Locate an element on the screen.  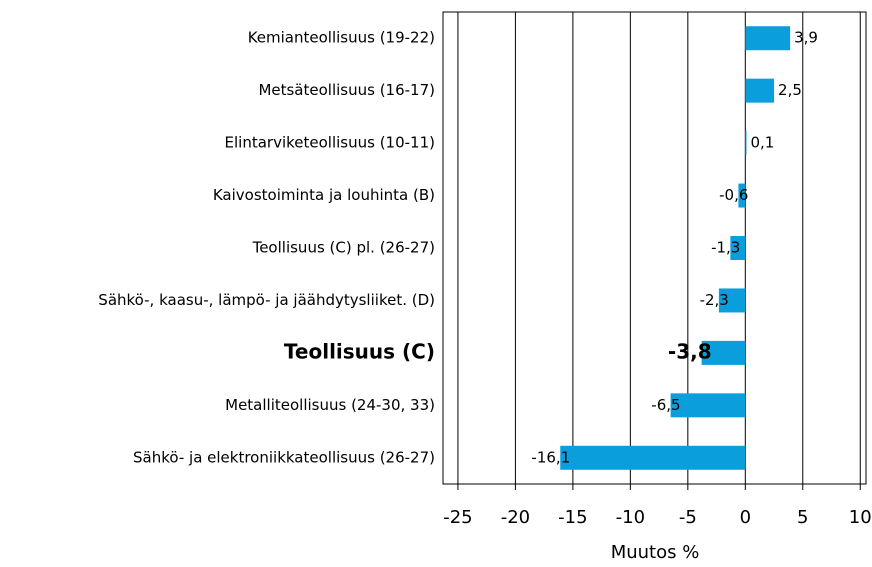
value-label: -16,1 is located at coordinates (550, 457).